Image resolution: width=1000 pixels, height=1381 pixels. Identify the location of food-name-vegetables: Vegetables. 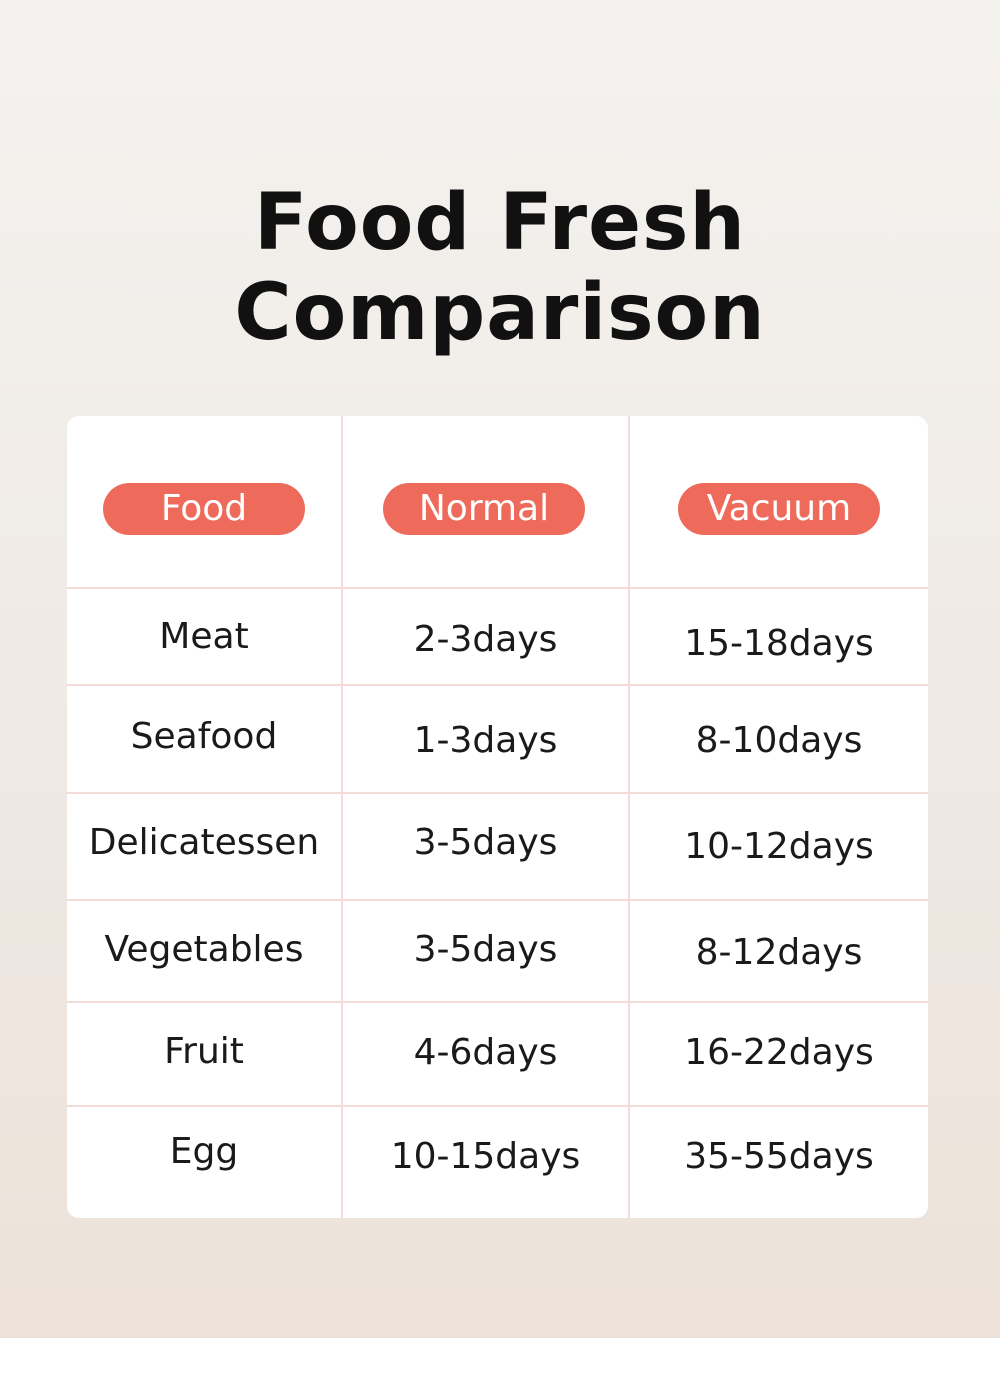
(204, 949).